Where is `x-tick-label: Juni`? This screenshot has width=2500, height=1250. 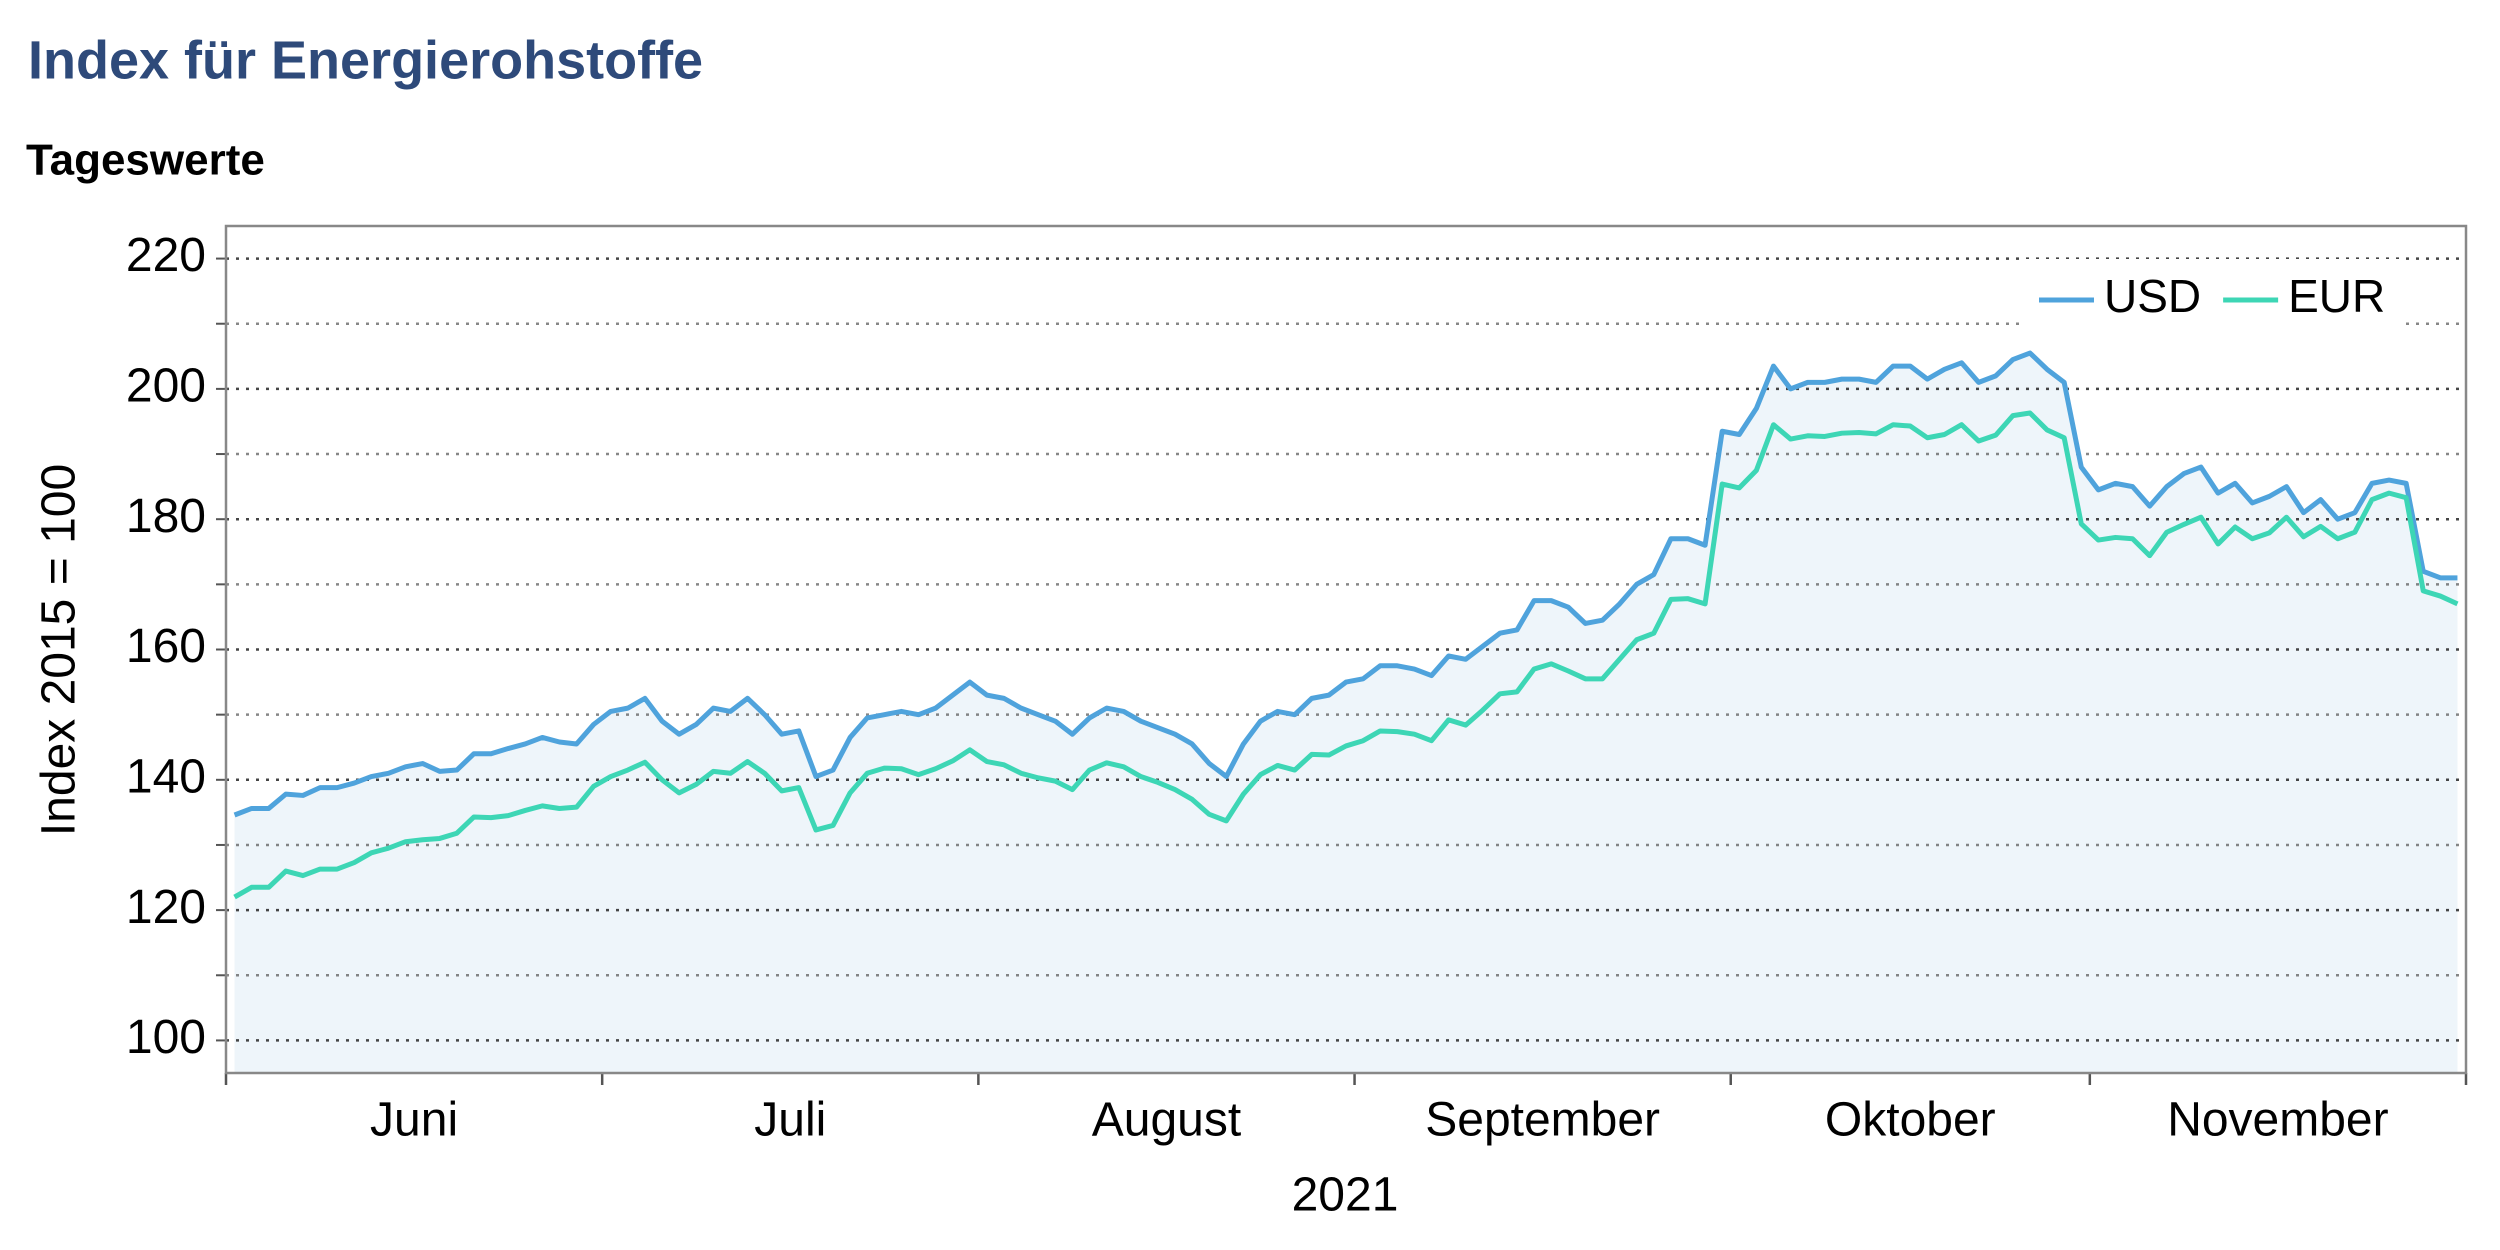
x-tick-label: Juni is located at coordinates (414, 1120).